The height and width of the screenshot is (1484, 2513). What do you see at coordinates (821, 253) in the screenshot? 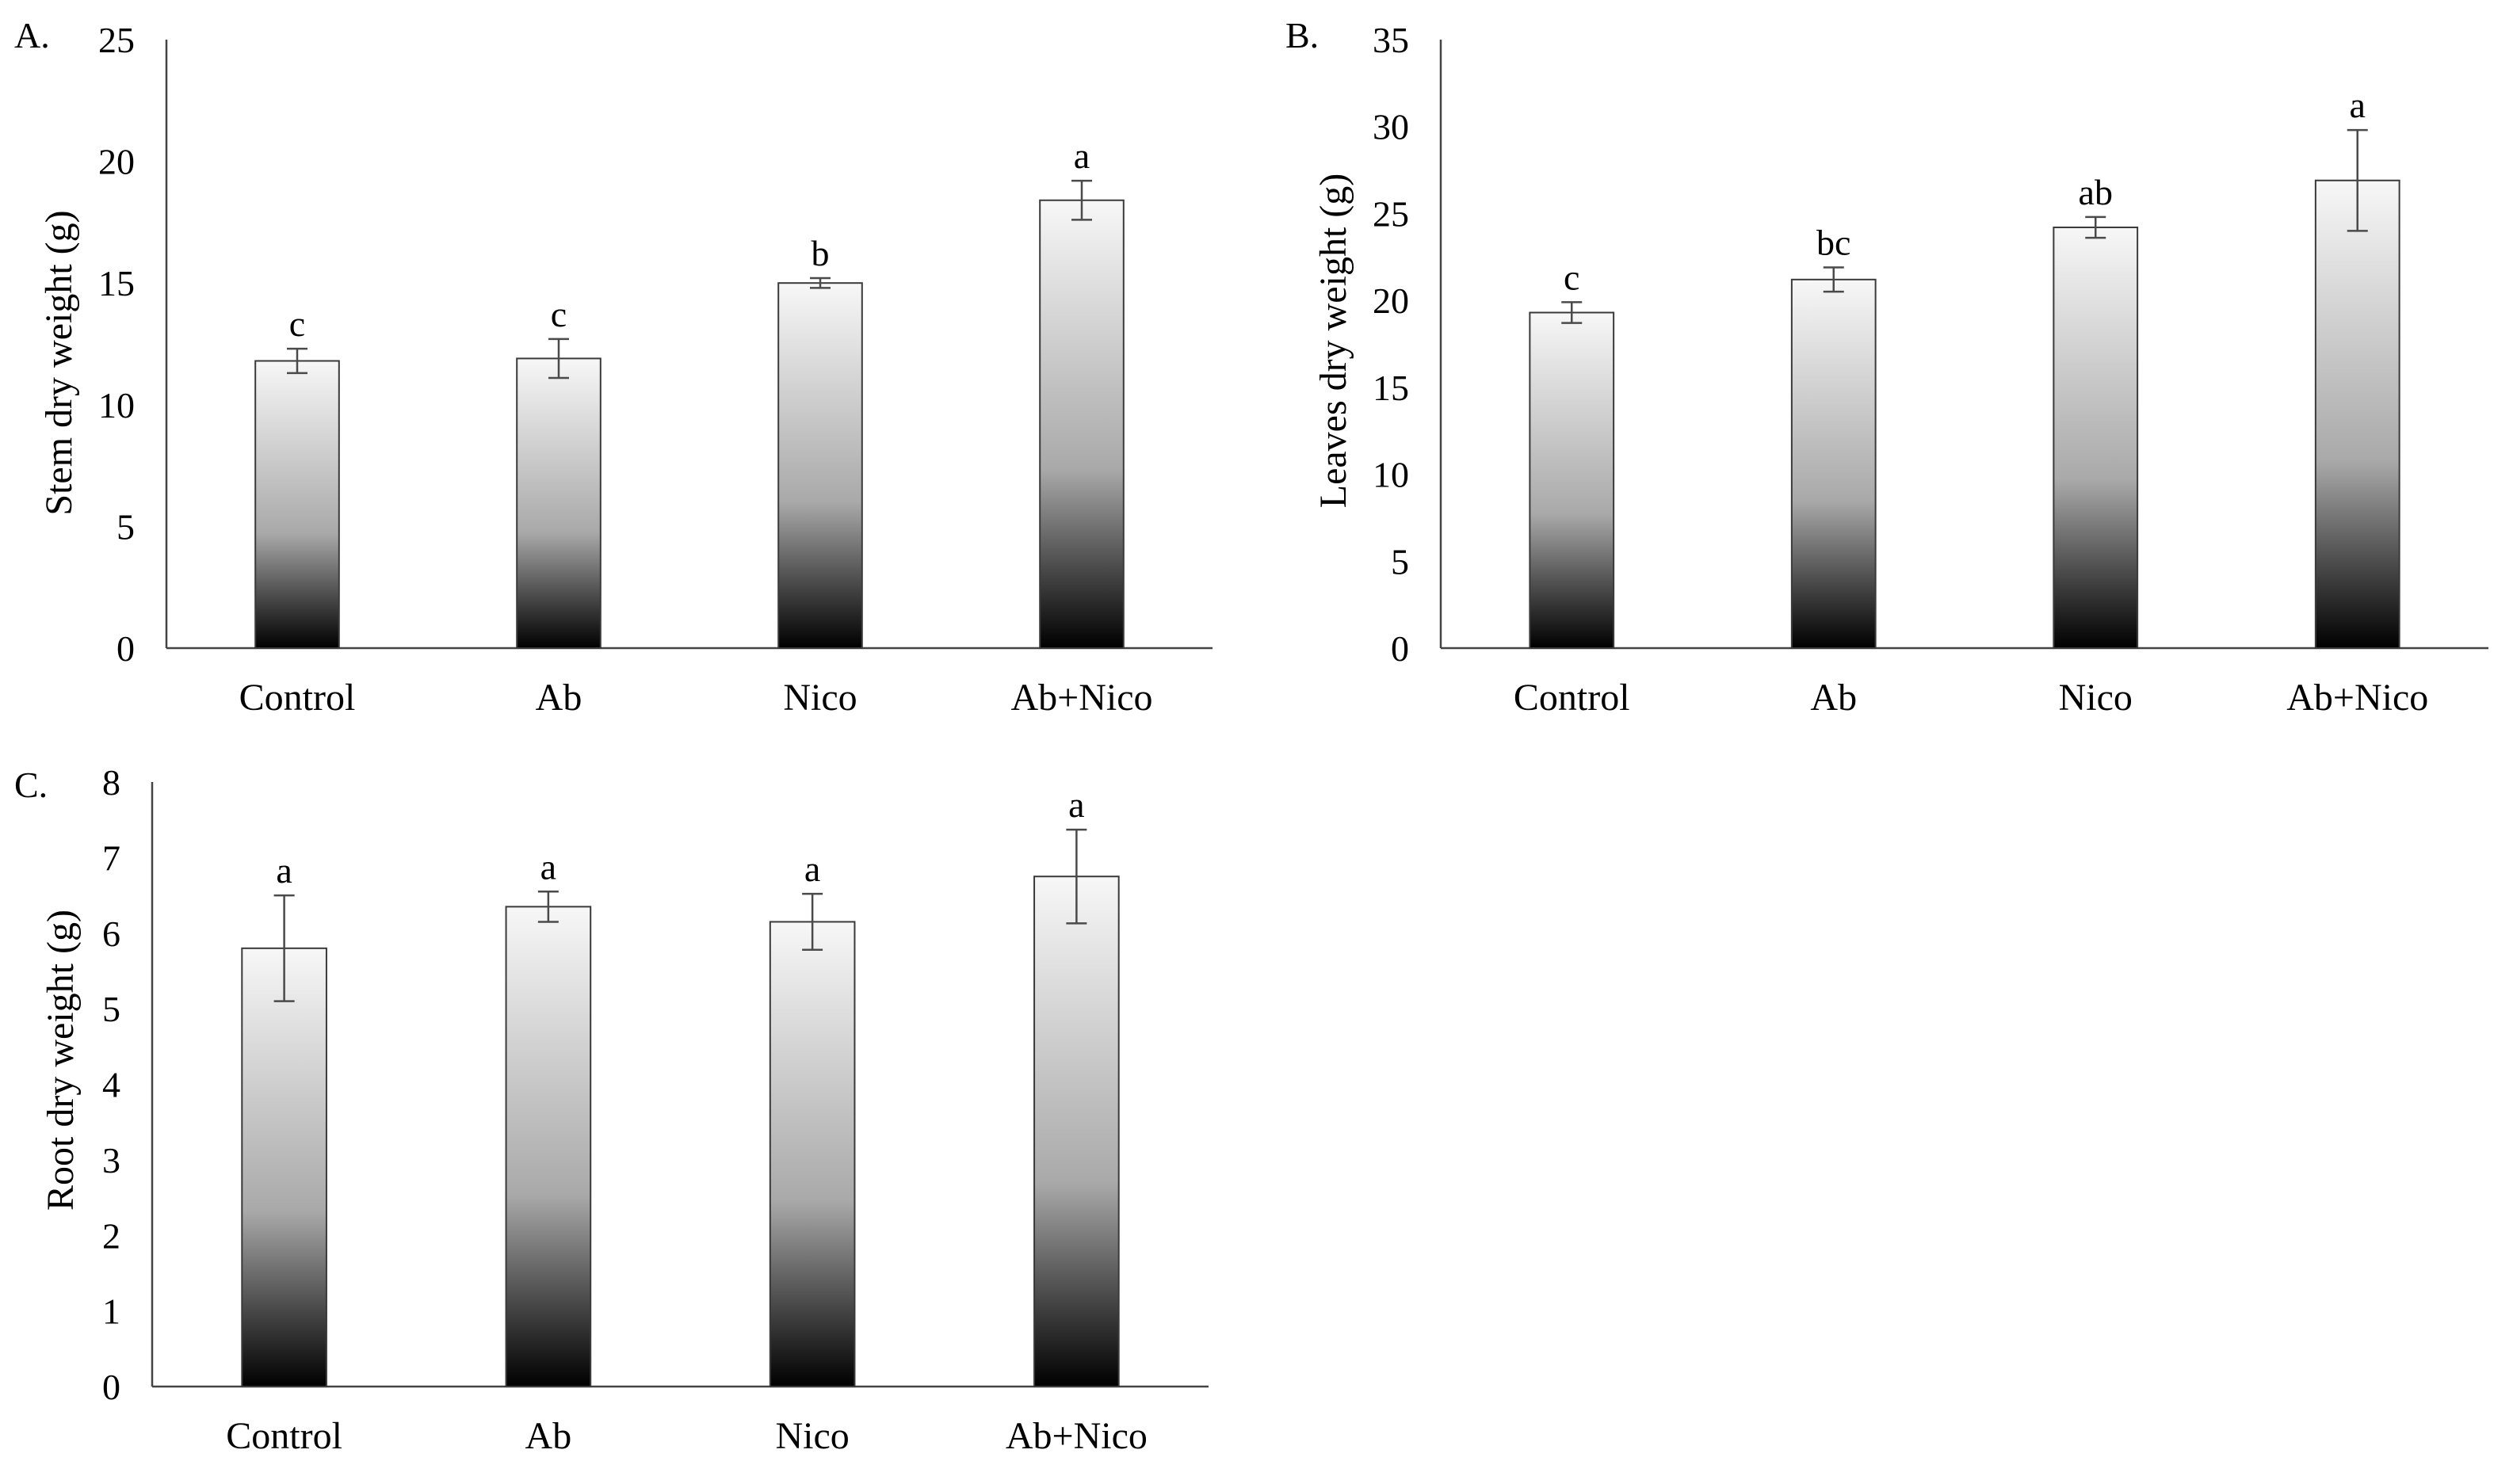
I see `significance-letter: b` at bounding box center [821, 253].